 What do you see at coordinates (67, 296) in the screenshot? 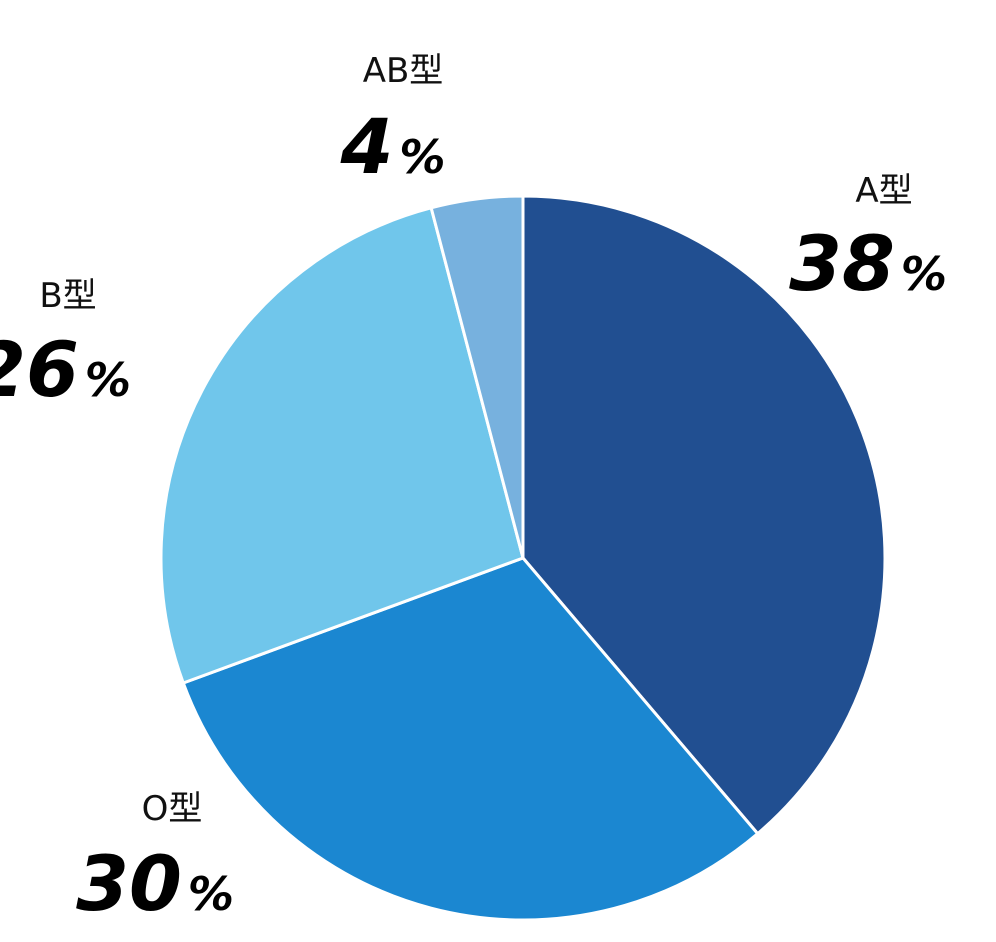
I see `slice-label-b: B型` at bounding box center [67, 296].